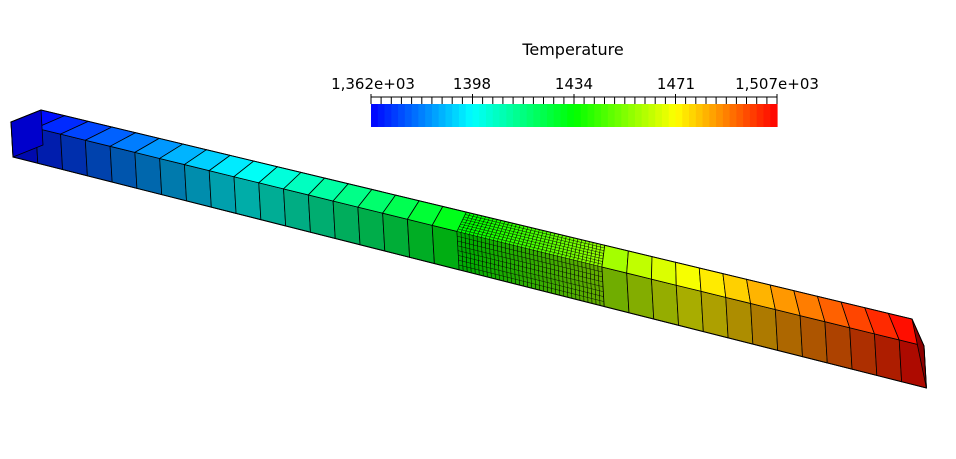 The width and height of the screenshot is (956, 459). What do you see at coordinates (373, 84) in the screenshot?
I see `legend-tick-label-min: 1,362e+03` at bounding box center [373, 84].